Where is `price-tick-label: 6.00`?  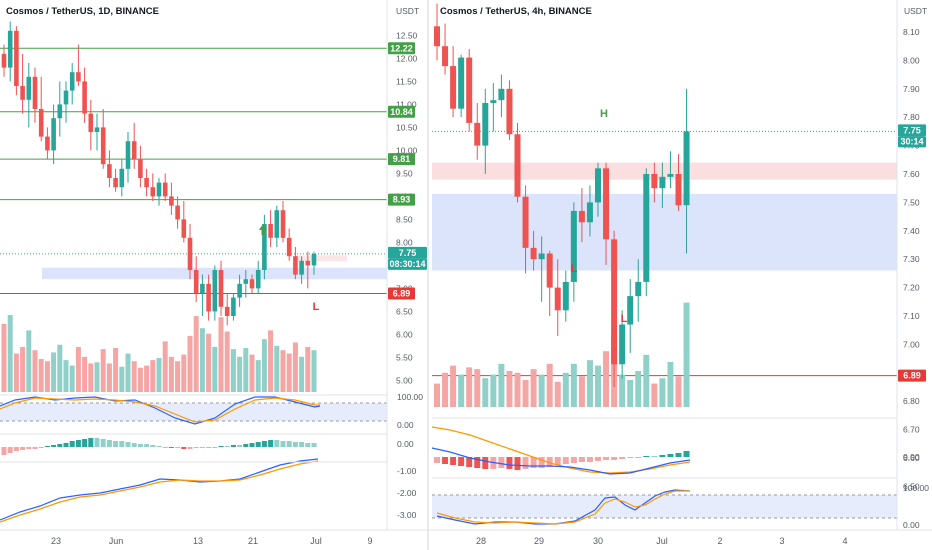 price-tick-label: 6.00 is located at coordinates (404, 334).